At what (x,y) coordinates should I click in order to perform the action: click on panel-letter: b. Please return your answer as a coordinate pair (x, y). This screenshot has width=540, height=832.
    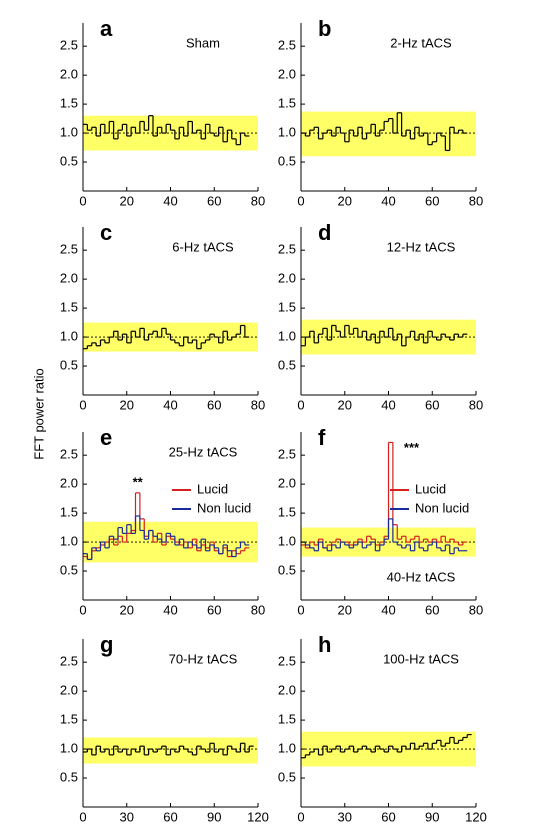
    Looking at the image, I should click on (324, 28).